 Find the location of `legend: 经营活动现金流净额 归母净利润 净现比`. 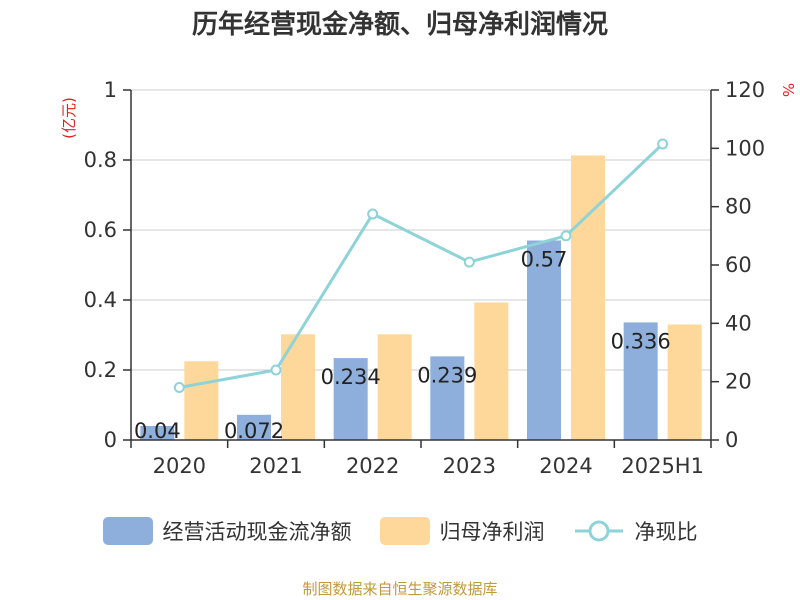

legend: 经营活动现金流净额 归母净利润 净现比 is located at coordinates (400, 531).